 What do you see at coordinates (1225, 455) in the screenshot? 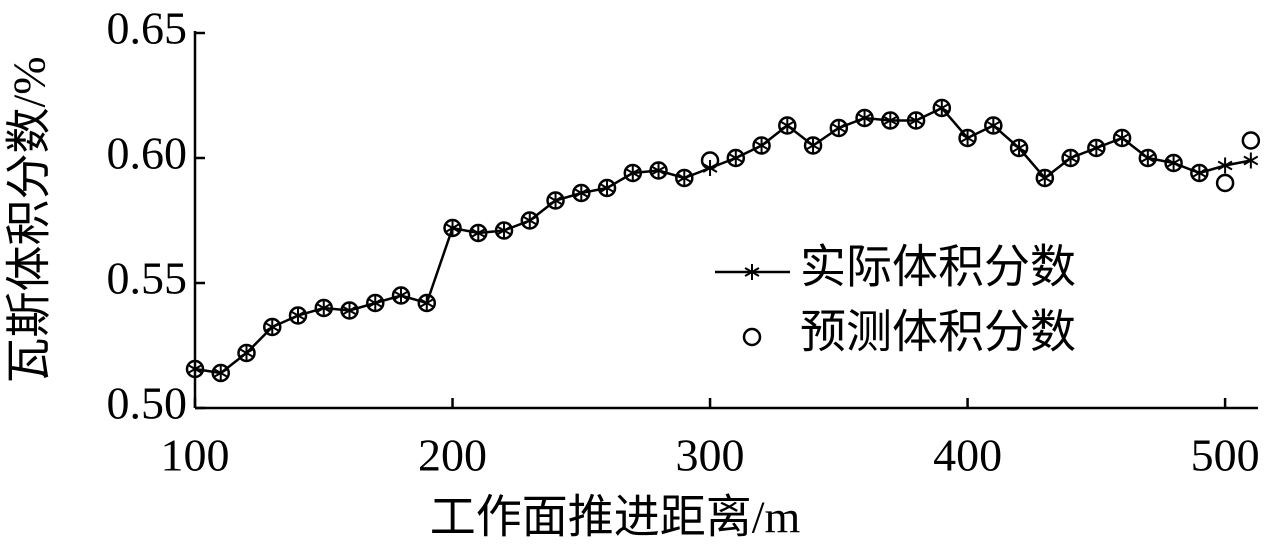
I see `x-tick-label: 500` at bounding box center [1225, 455].